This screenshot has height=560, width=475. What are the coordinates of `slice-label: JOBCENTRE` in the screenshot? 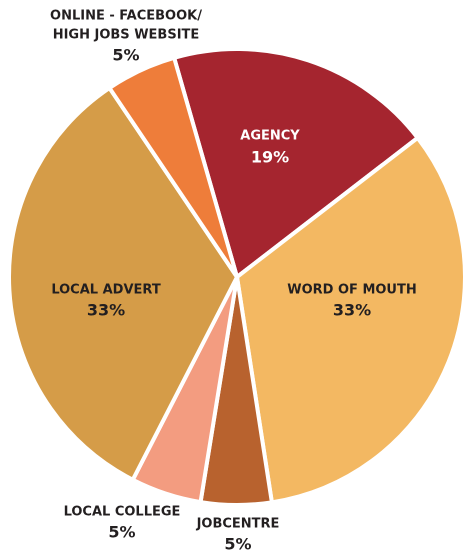 It's located at (238, 524).